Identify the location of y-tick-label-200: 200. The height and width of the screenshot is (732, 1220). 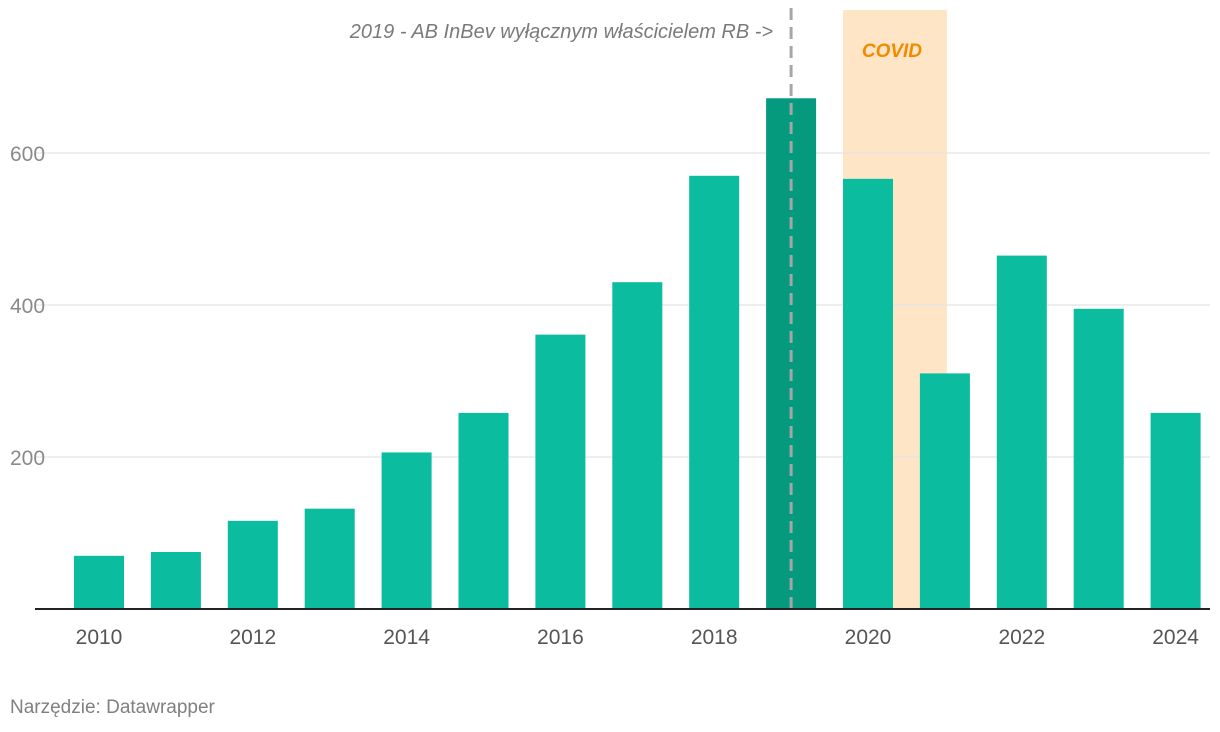
(27, 458).